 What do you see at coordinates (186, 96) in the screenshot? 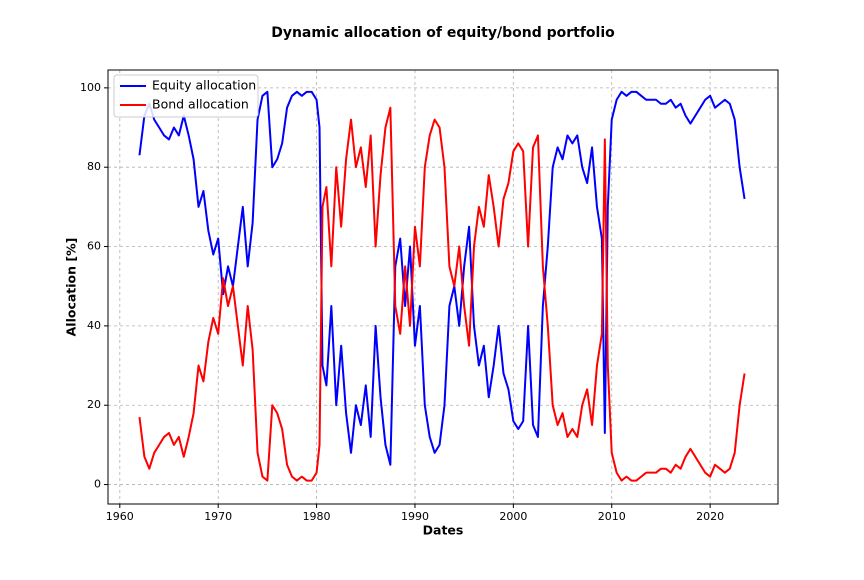
I see `legend-box` at bounding box center [186, 96].